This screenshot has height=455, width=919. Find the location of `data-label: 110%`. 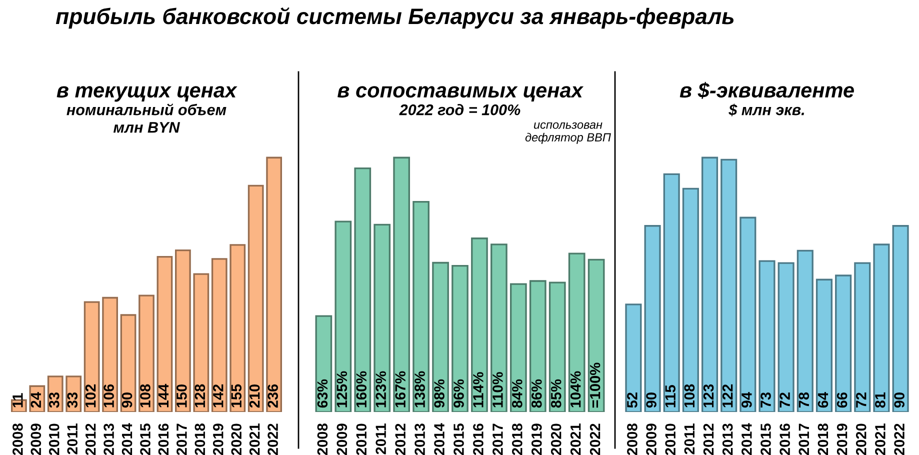

data-label: 110% is located at coordinates (497, 390).